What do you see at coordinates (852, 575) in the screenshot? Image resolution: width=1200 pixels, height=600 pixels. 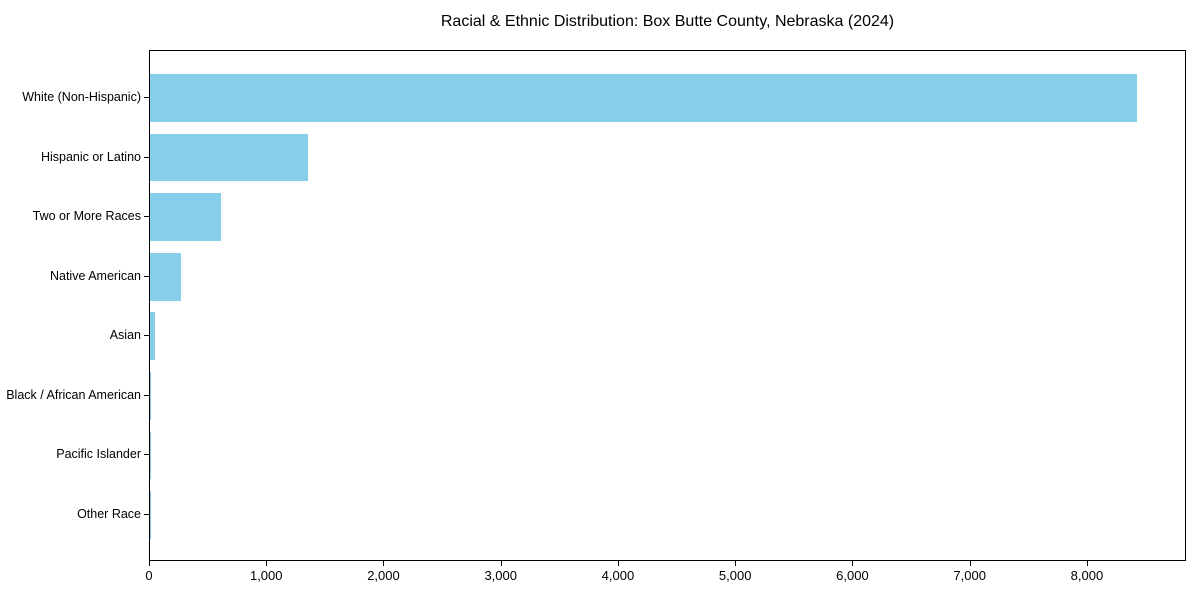 I see `x-tick-label: 6,000` at bounding box center [852, 575].